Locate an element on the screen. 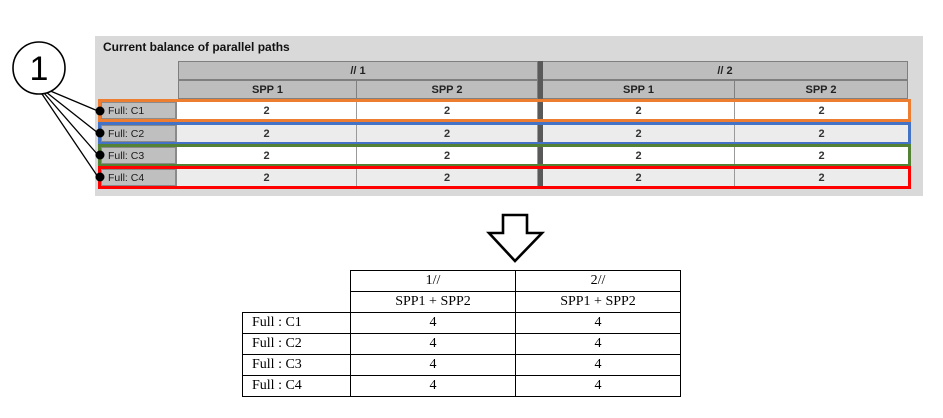 The width and height of the screenshot is (943, 418). connector-line-c3 is located at coordinates (71, 124).